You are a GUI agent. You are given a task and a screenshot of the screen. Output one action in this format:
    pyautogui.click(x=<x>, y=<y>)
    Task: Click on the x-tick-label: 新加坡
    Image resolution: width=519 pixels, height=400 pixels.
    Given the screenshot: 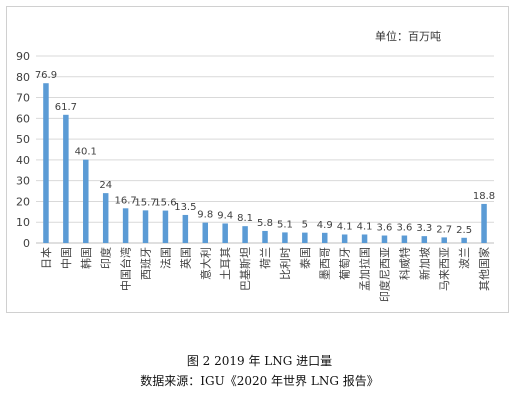 What is the action you would take?
    pyautogui.click(x=424, y=263)
    